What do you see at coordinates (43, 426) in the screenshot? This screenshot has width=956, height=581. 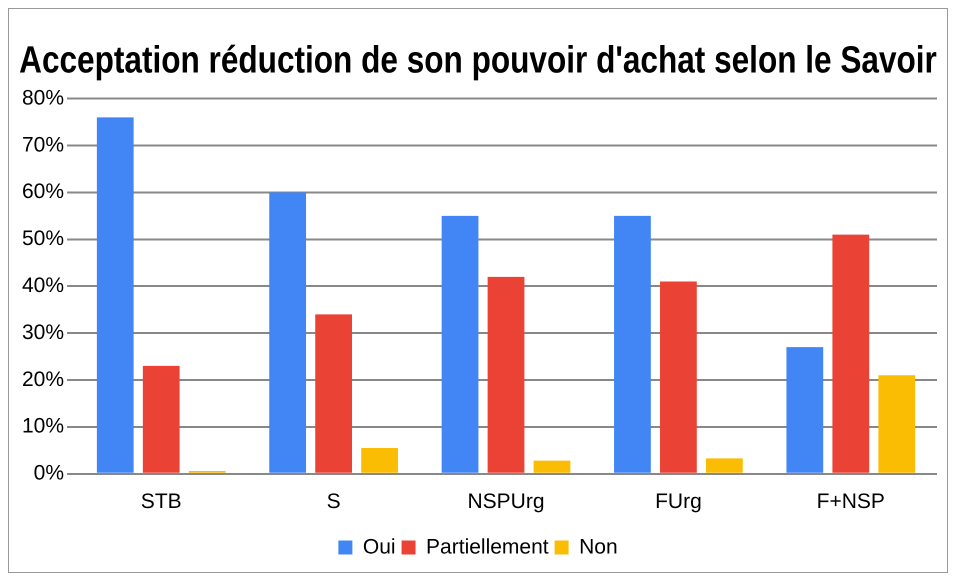 I see `y-tick-label: 10%` at bounding box center [43, 426].